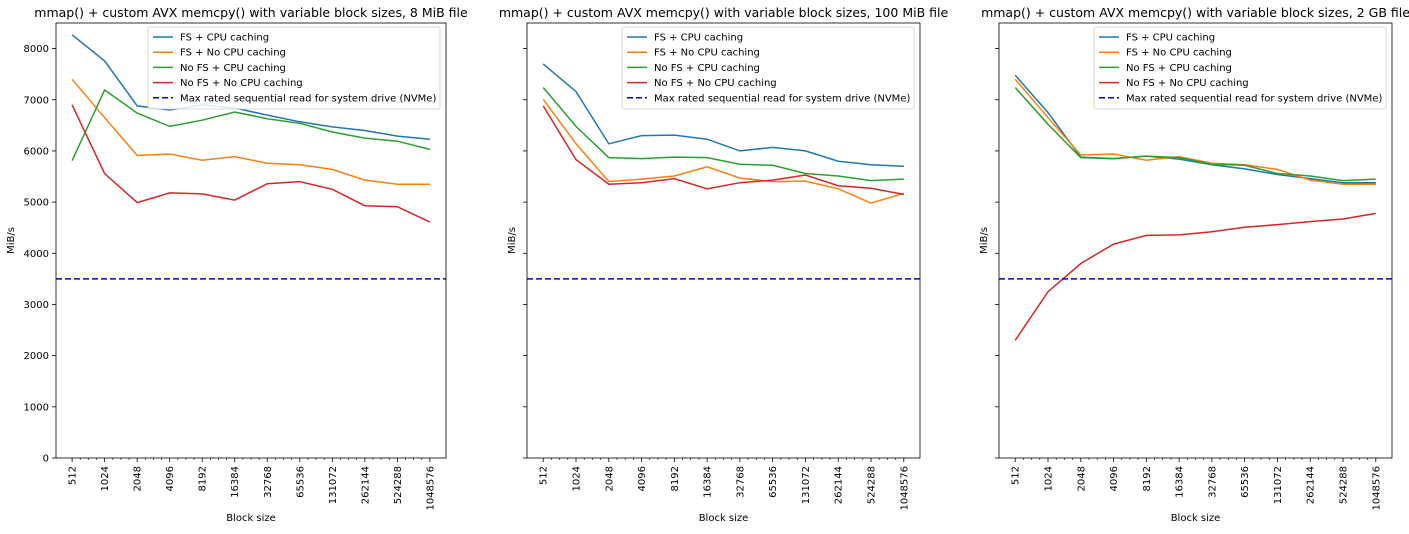 This screenshot has height=534, width=1409. Describe the element at coordinates (36, 356) in the screenshot. I see `y-tick-label: 2000` at that location.